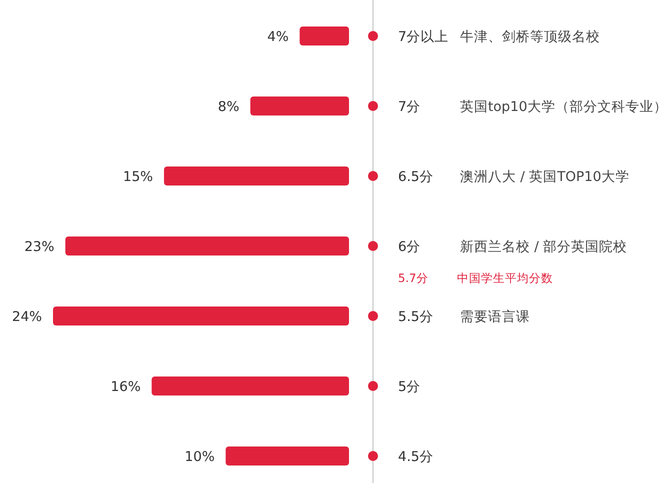 The height and width of the screenshot is (483, 670). I want to click on text: 需要语言课, so click(495, 317).